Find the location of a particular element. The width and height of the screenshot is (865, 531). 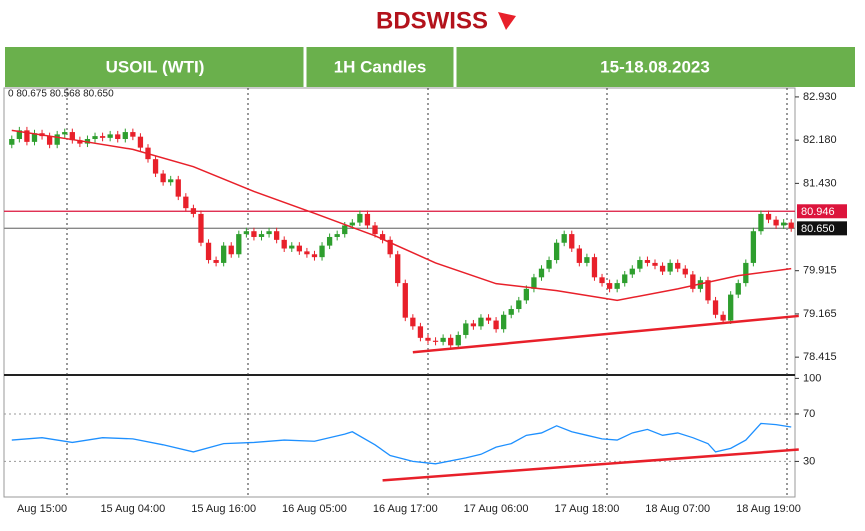

logo-arrow is located at coordinates (507, 21).